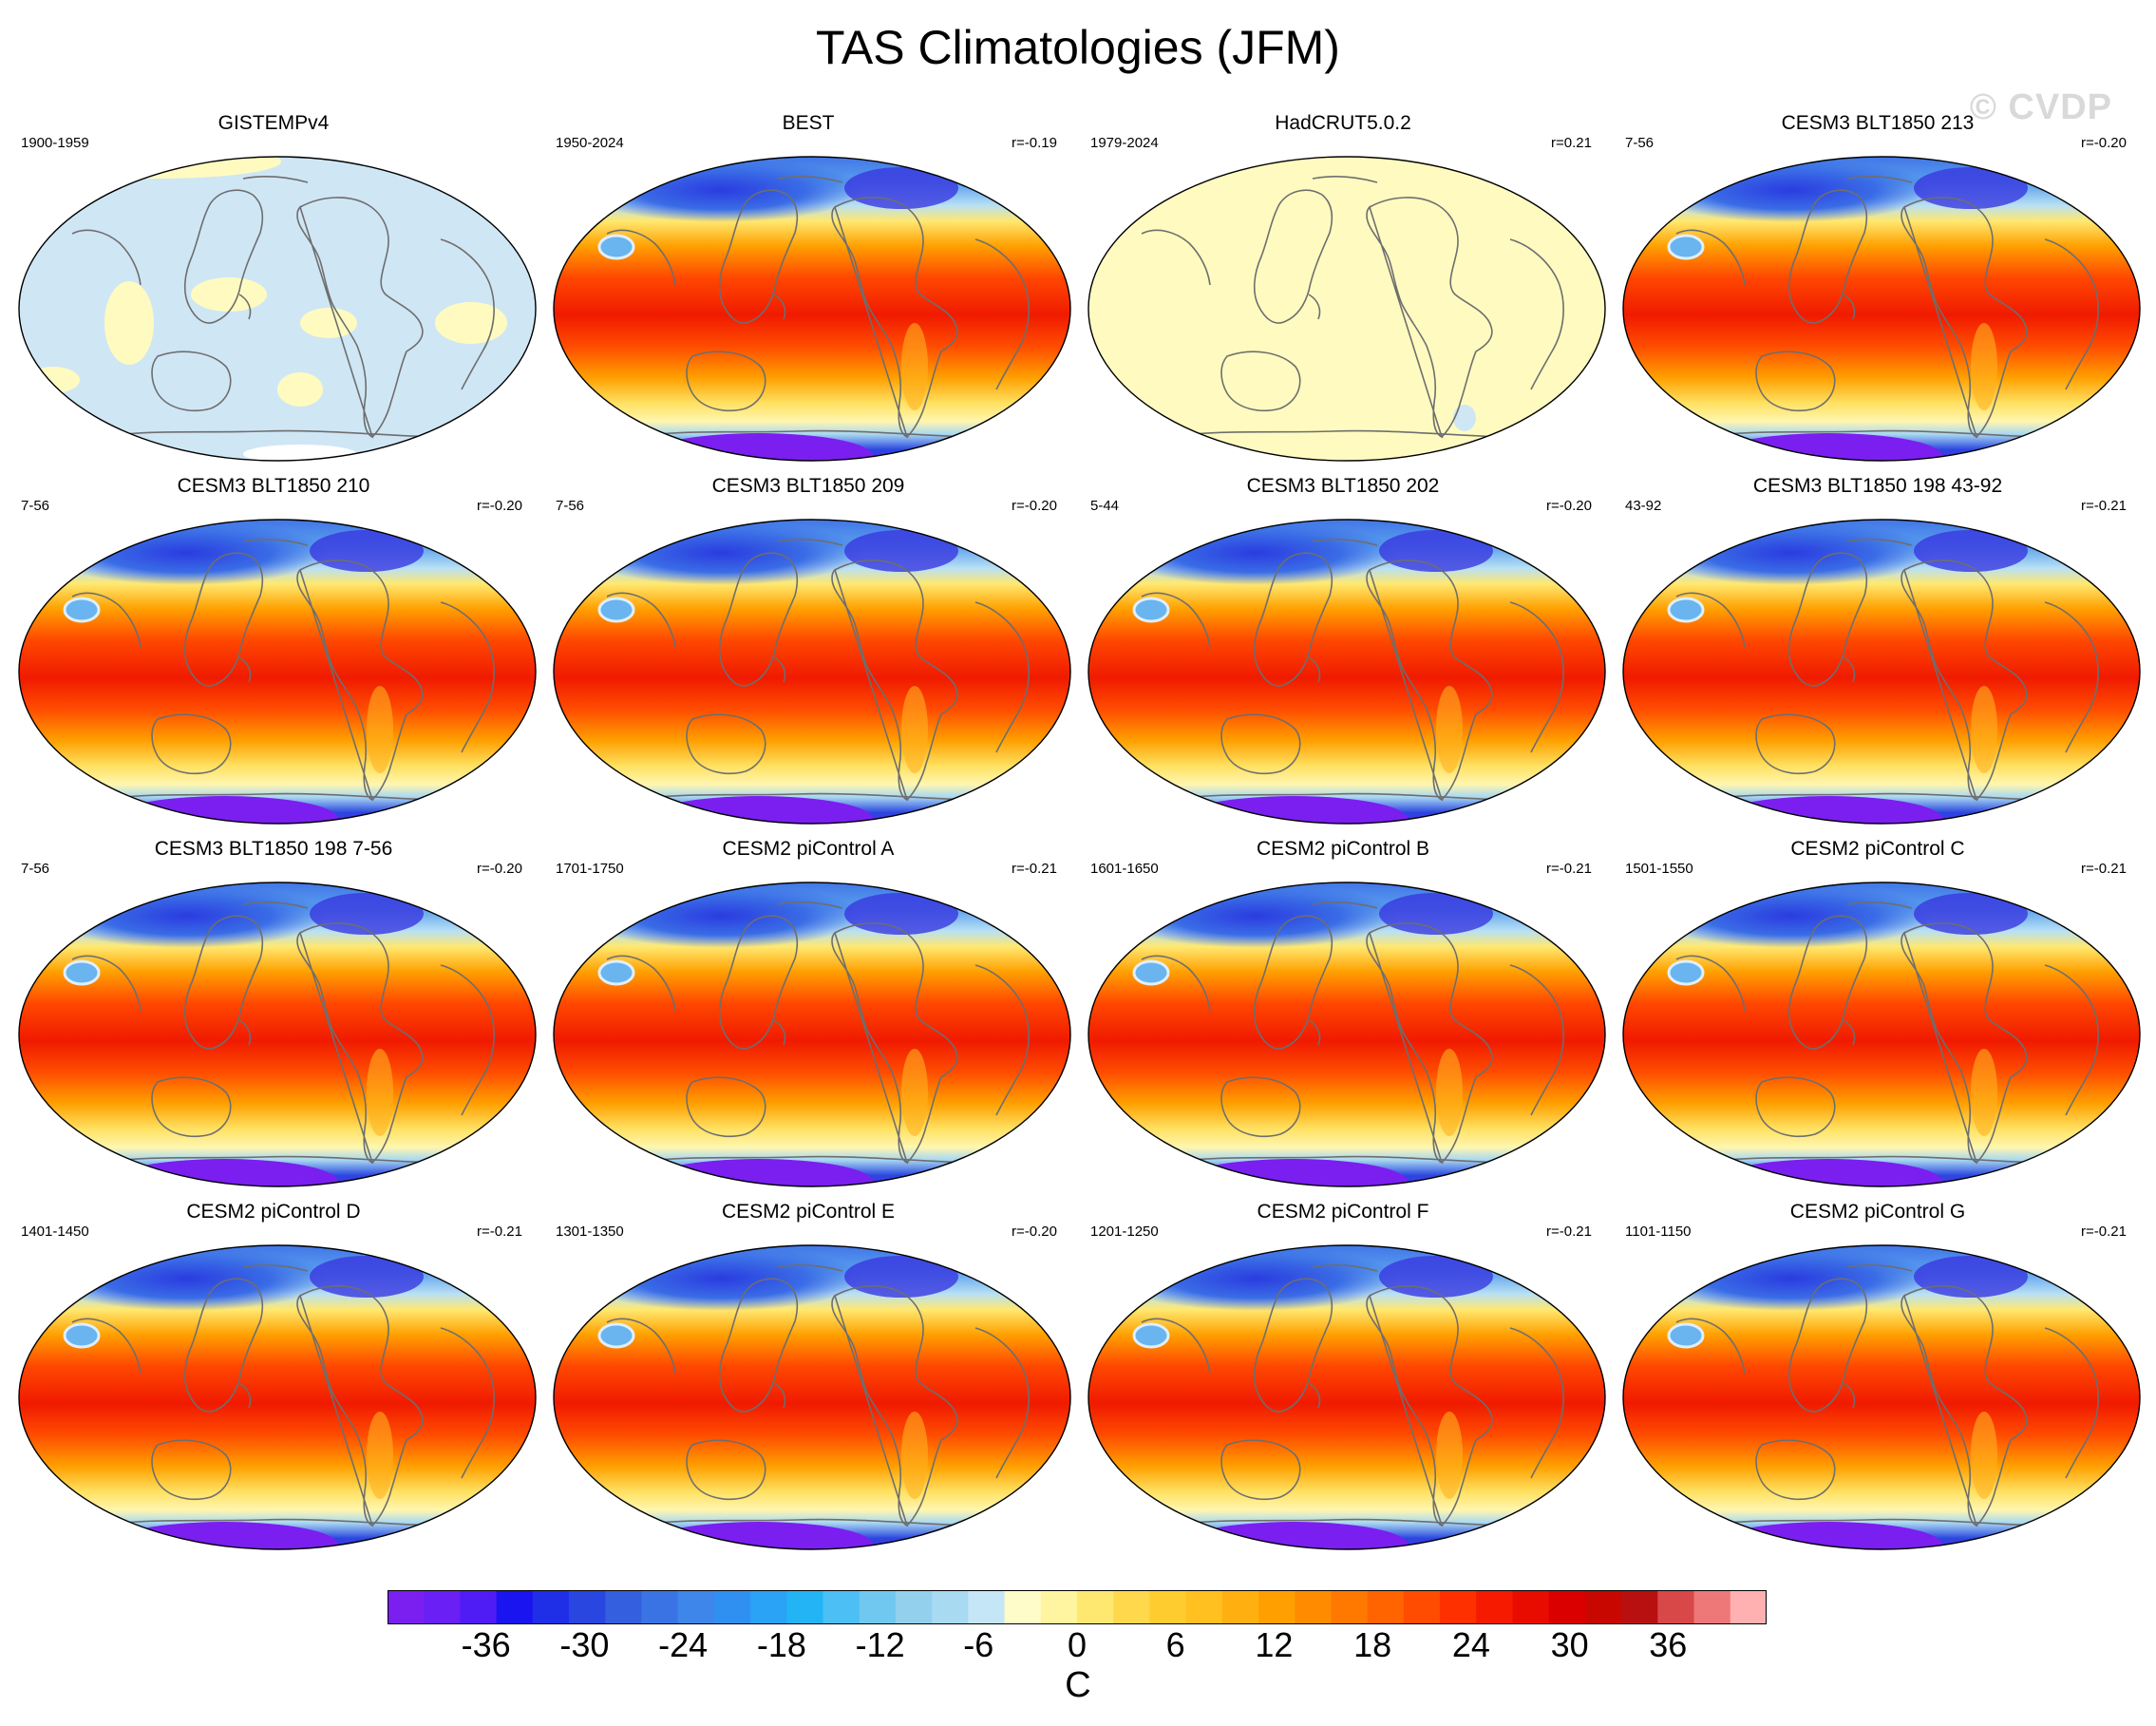 The width and height of the screenshot is (2156, 1726). I want to click on colorbar-unit-label: C, so click(1078, 1685).